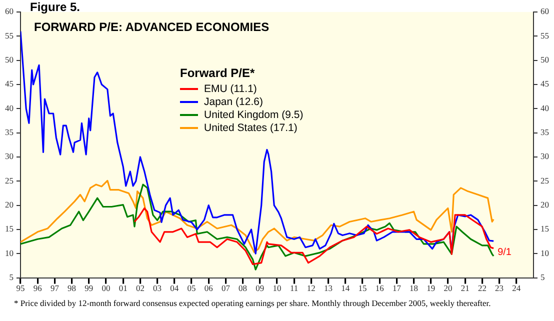  What do you see at coordinates (9, 205) in the screenshot?
I see `y-tick-label: 20` at bounding box center [9, 205].